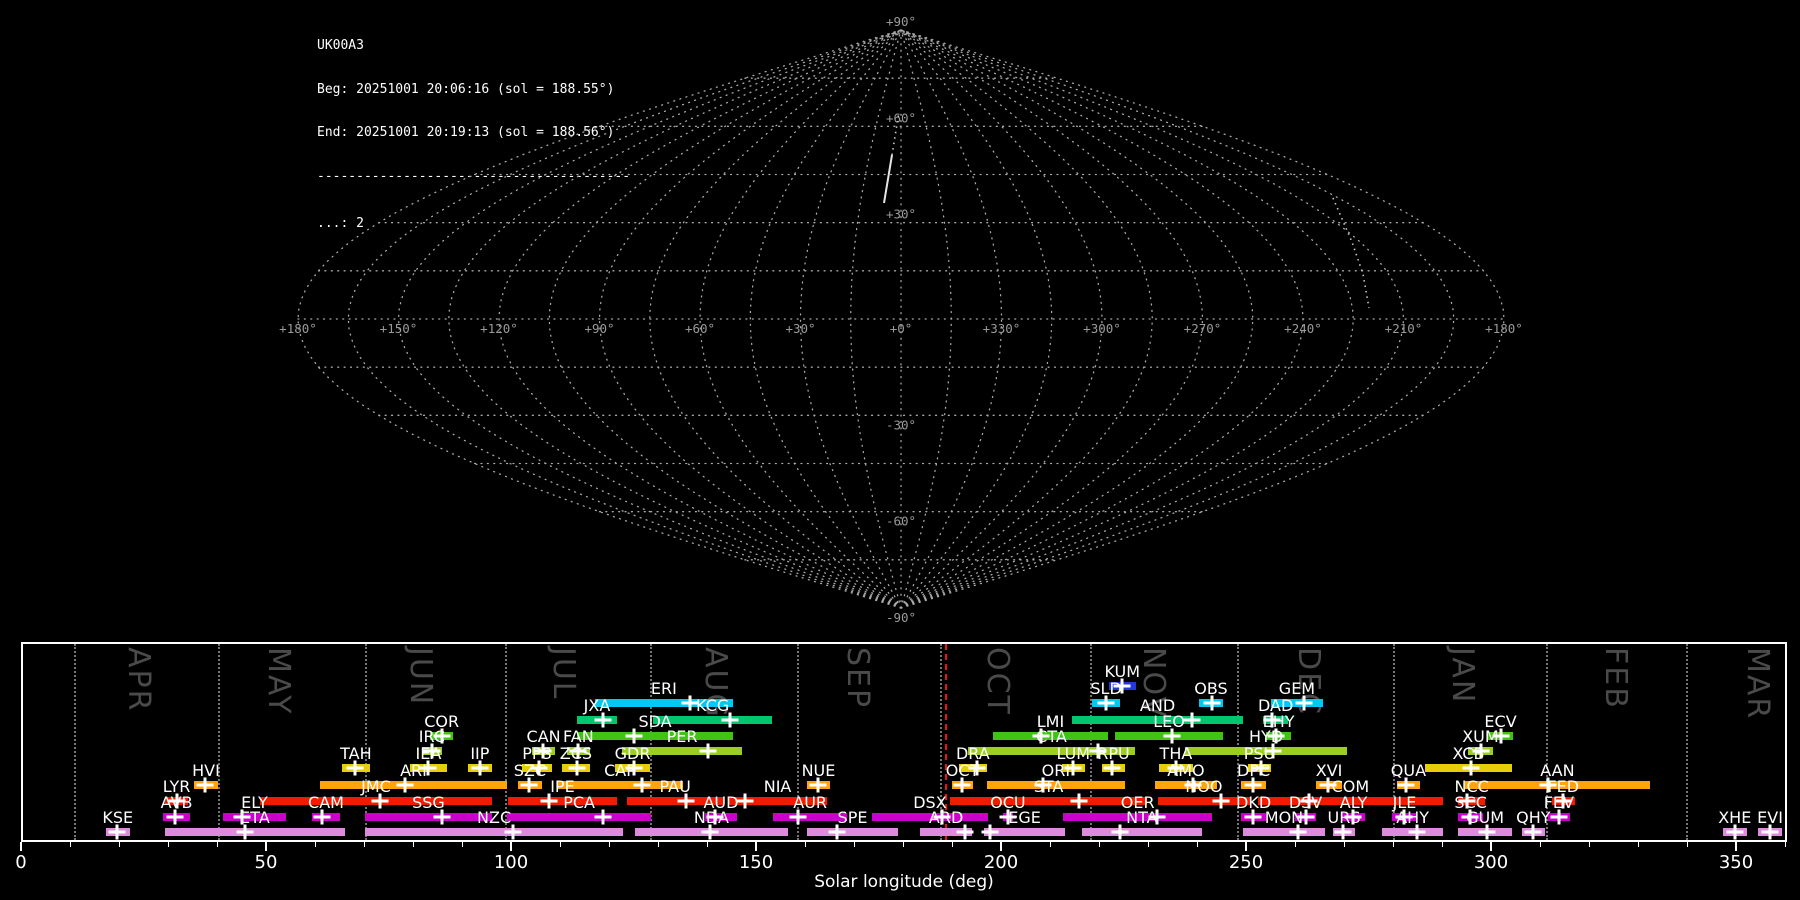 The width and height of the screenshot is (1800, 900). I want to click on shower-label: ETA, so click(255, 817).